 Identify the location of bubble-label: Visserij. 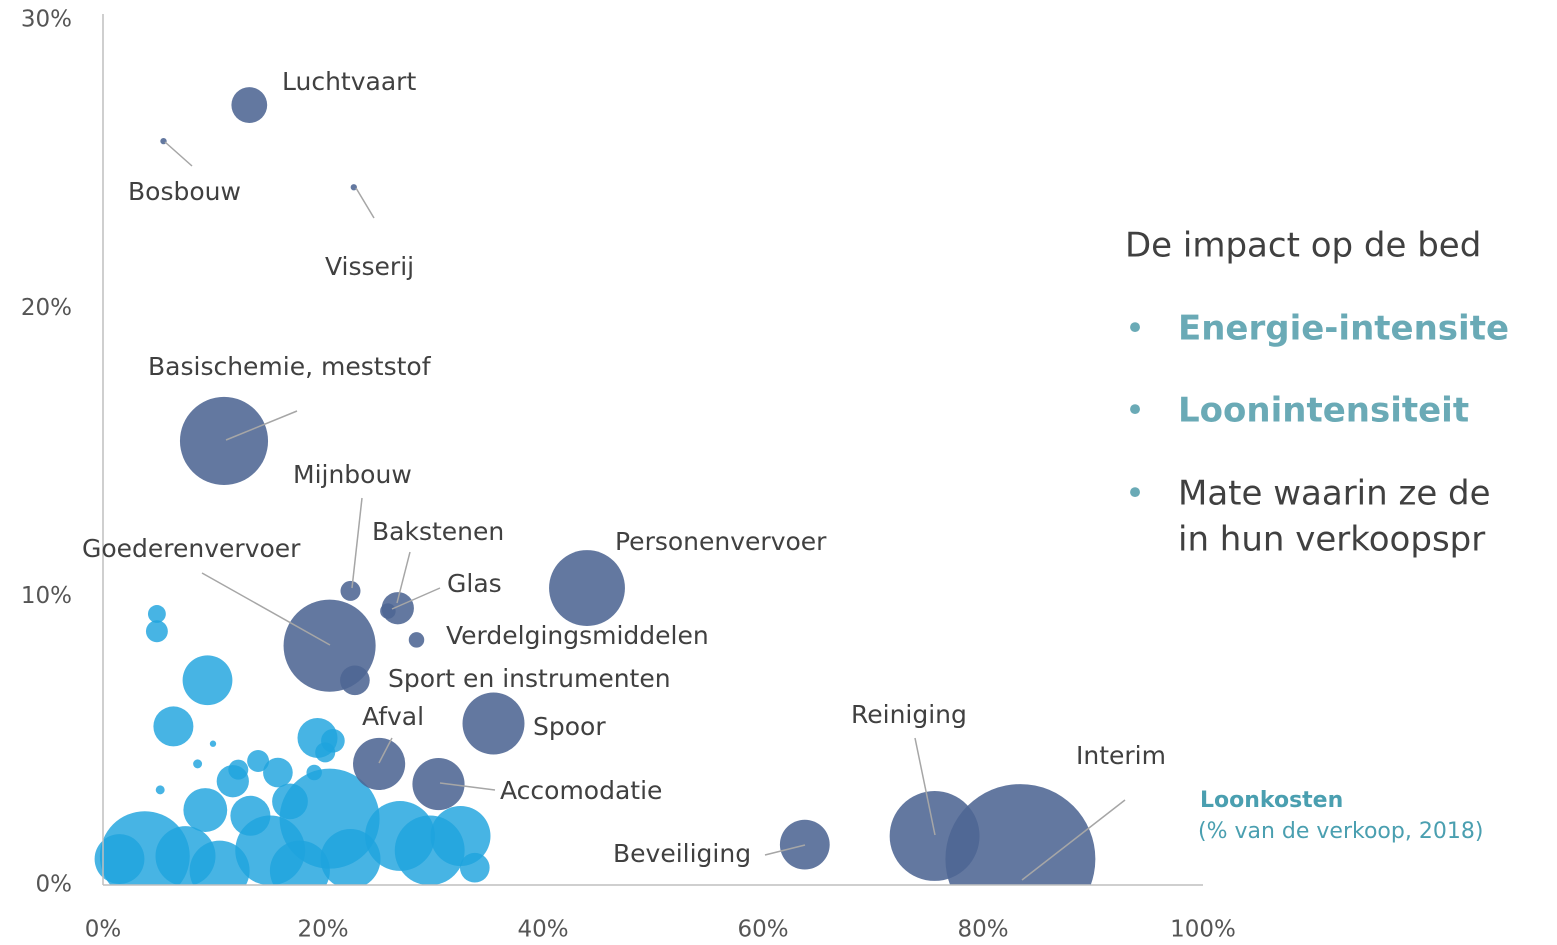
(369, 266).